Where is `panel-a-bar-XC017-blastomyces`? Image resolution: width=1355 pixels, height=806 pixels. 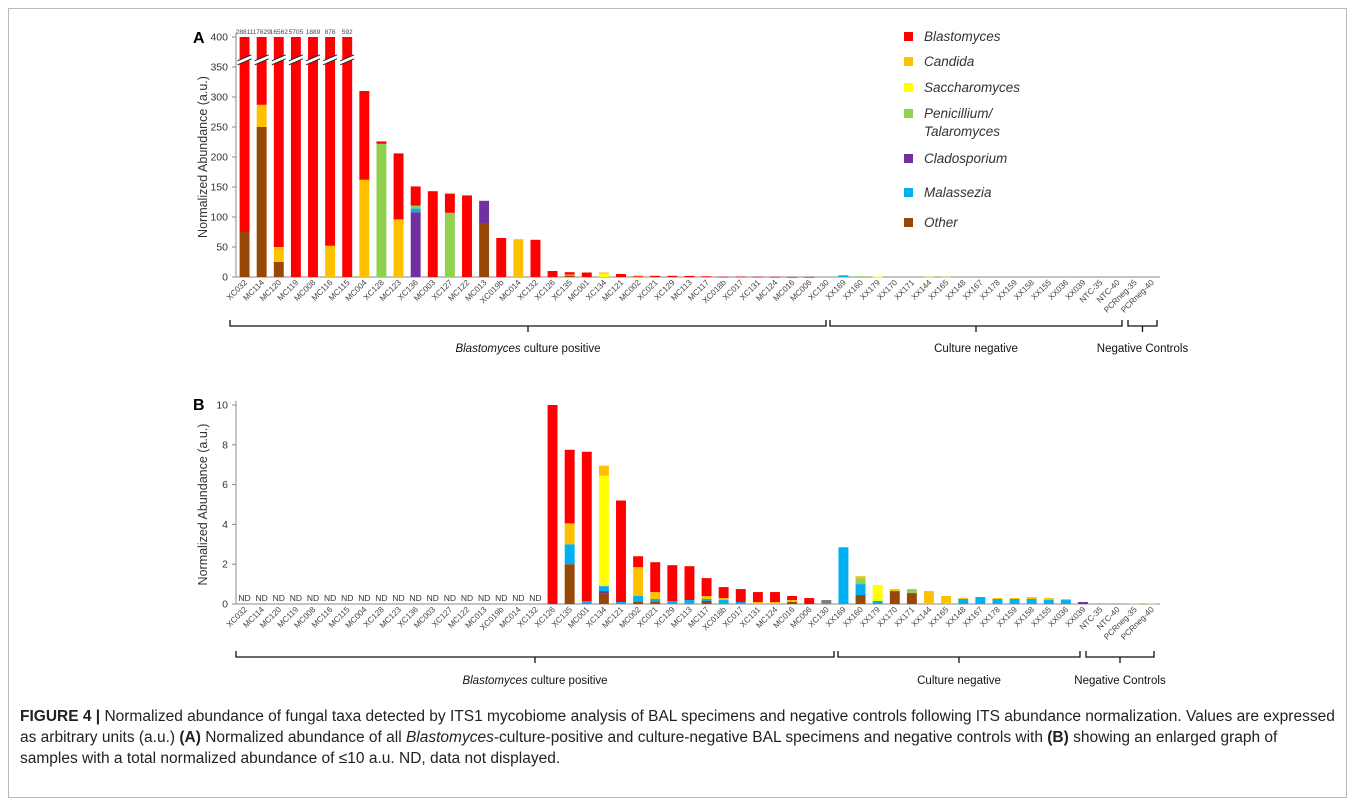 panel-a-bar-XC017-blastomyces is located at coordinates (740, 277).